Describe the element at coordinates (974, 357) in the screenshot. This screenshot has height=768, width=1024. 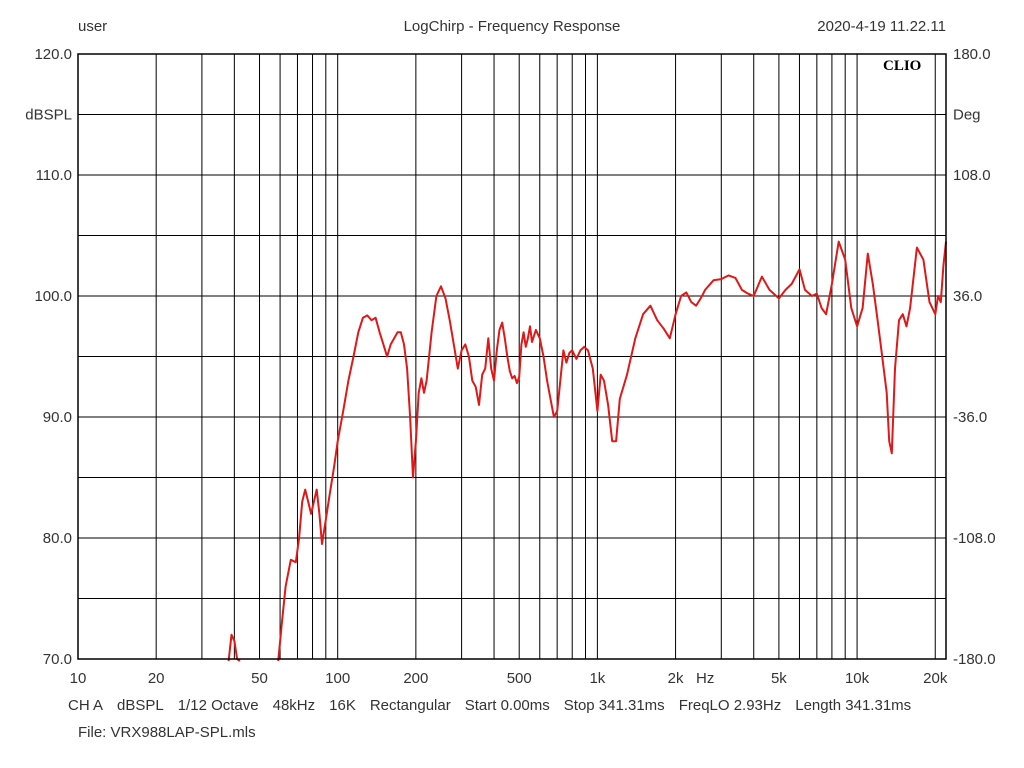
I see `y-right-tick-labels: -180.0 -108.0 -36.0 36.0 108.0 180.0` at that location.